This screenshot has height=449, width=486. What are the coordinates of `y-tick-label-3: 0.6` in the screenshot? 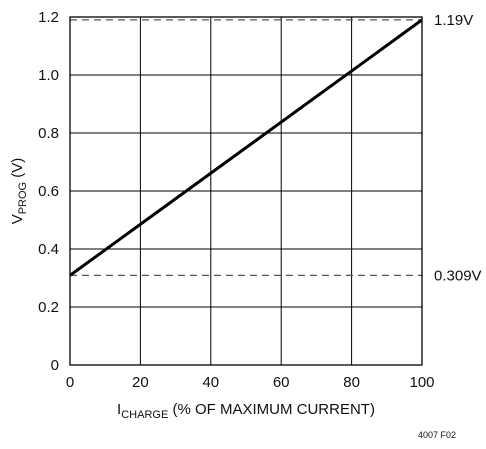 It's located at (48, 191).